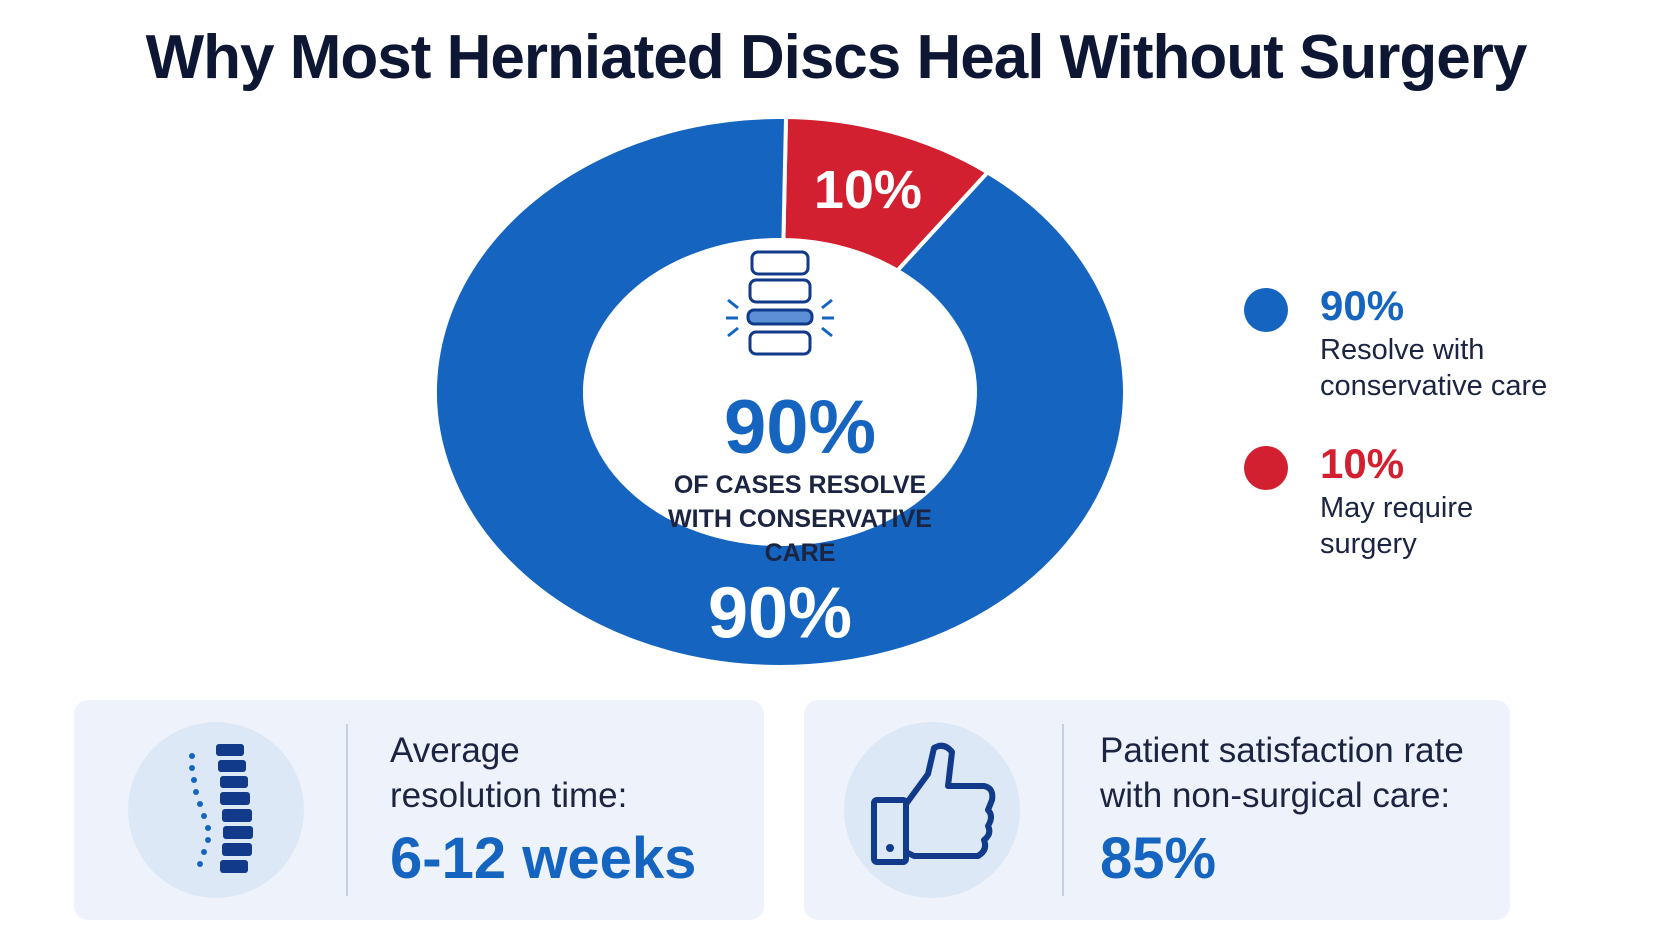  Describe the element at coordinates (1282, 750) in the screenshot. I see `card-label: Patient satisfaction rate` at that location.